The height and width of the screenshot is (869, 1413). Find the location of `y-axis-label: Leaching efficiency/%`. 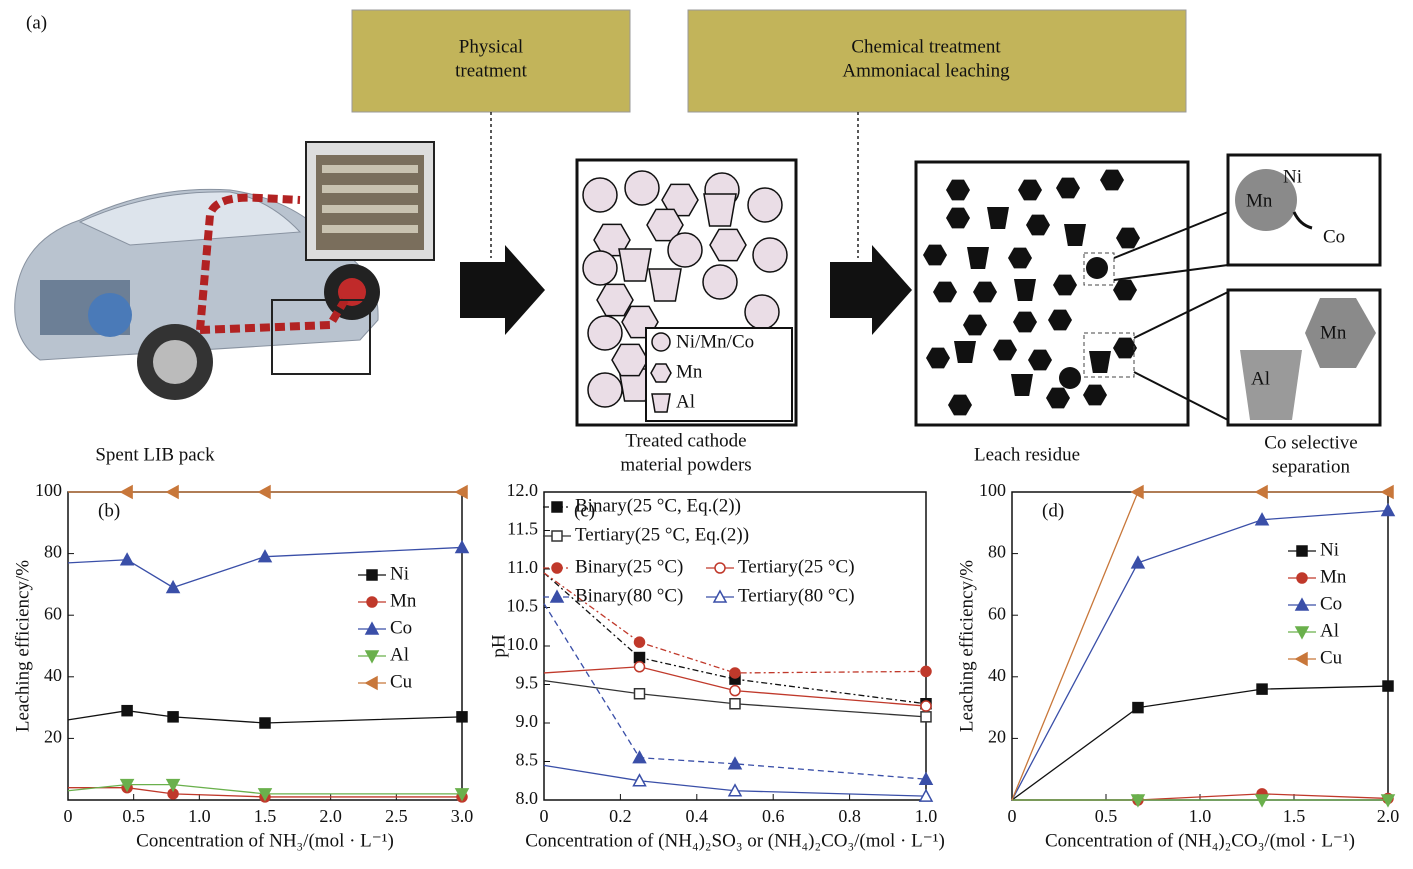

y-axis-label: Leaching efficiency/% is located at coordinates (22, 646).